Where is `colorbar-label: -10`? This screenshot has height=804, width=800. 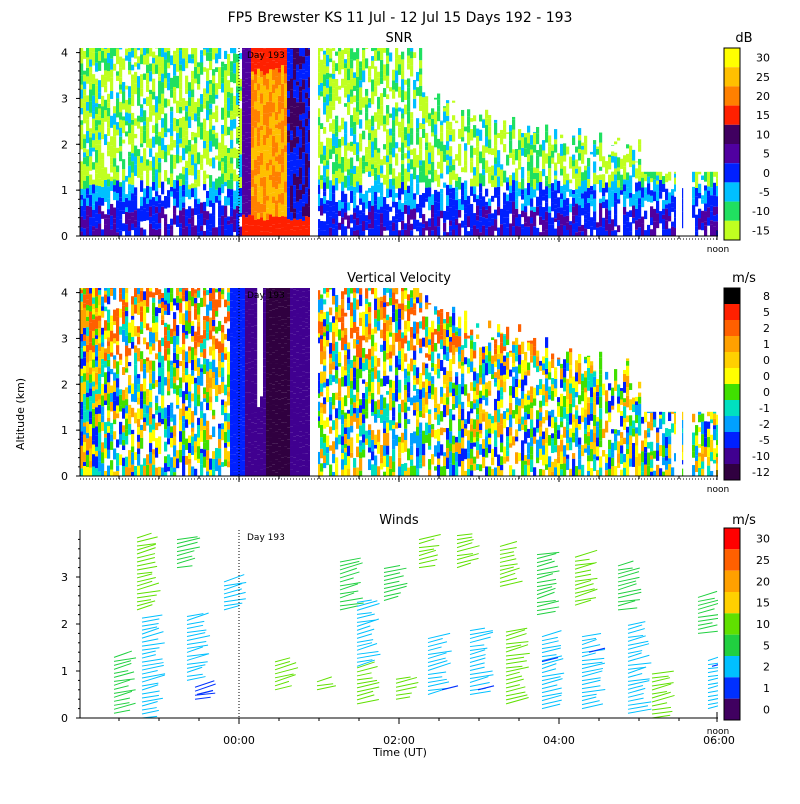
colorbar-label: -10 is located at coordinates (761, 456).